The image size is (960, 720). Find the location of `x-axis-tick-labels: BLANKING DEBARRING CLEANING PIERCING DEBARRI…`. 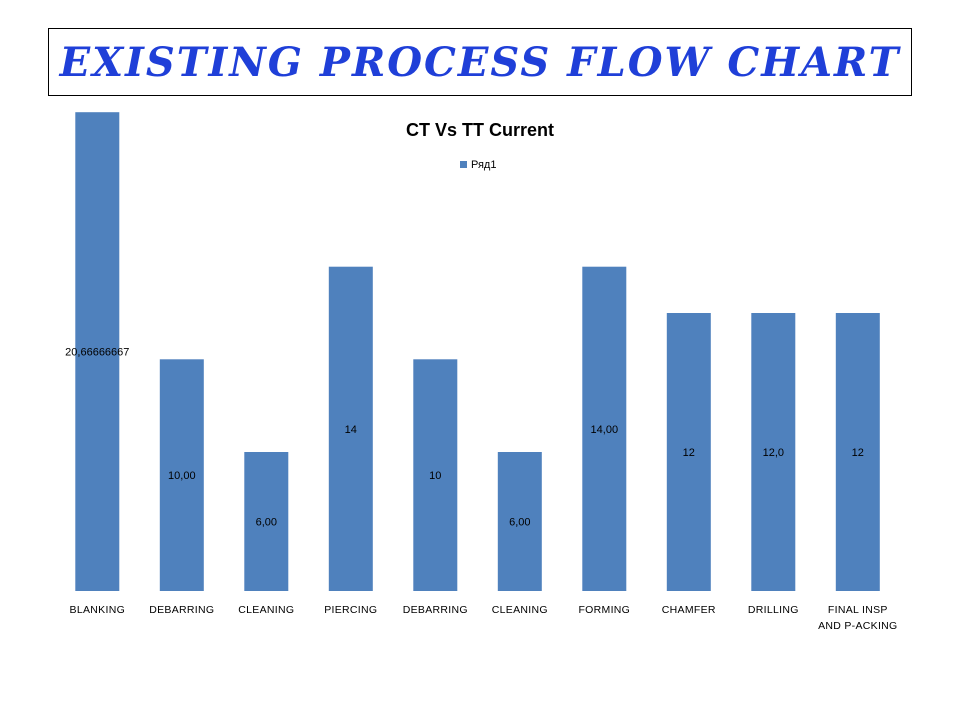

x-axis-tick-labels: BLANKING DEBARRING CLEANING PIERCING DEBARRI… is located at coordinates (484, 618).